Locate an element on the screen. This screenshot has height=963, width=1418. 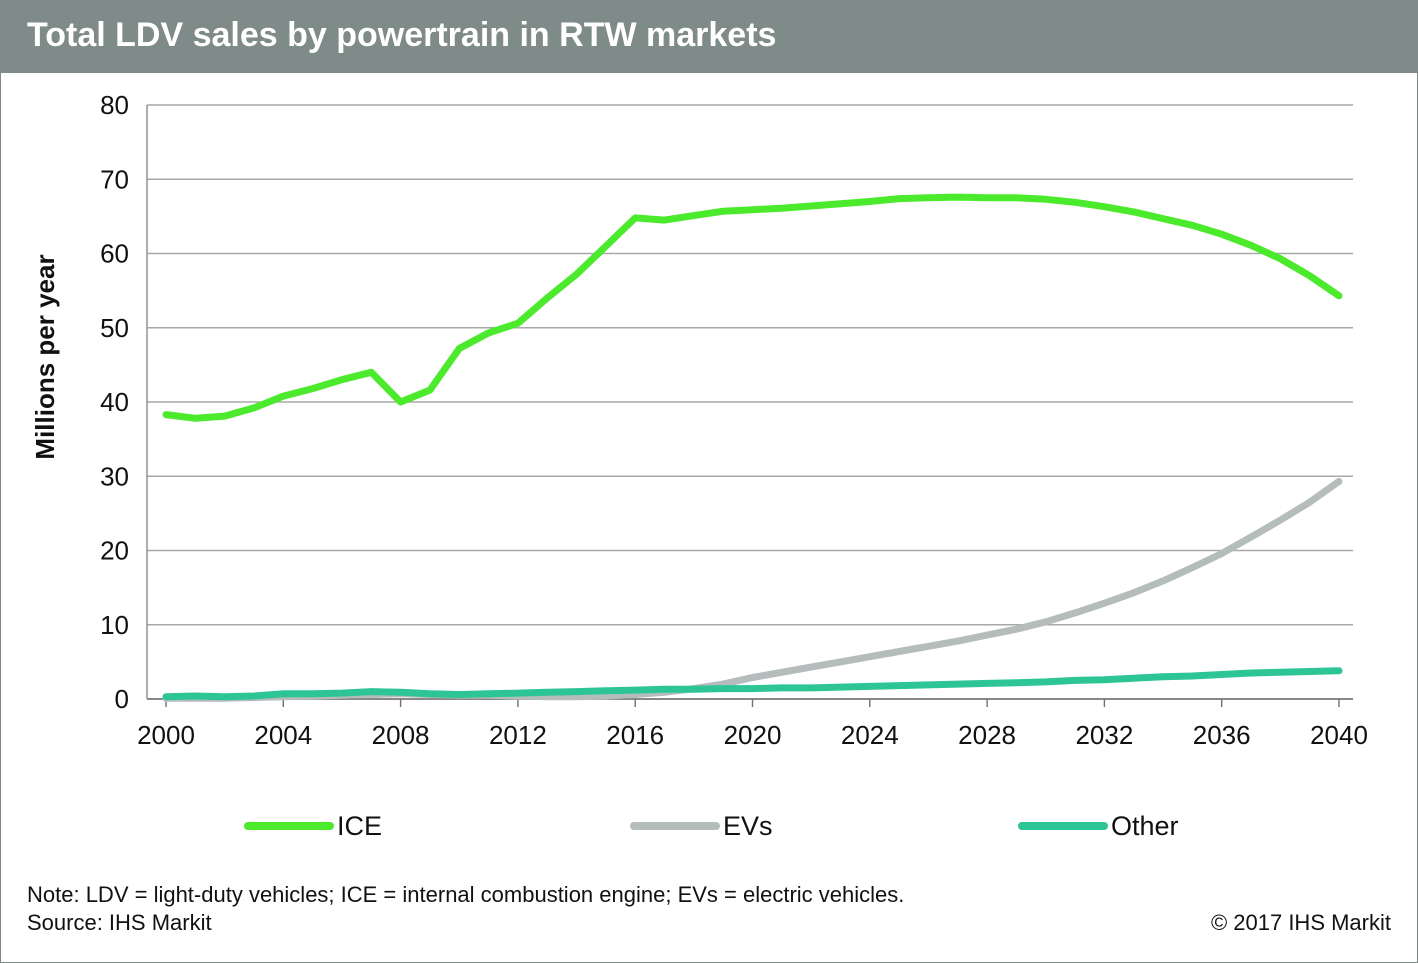
y-tick-label: 70 is located at coordinates (114, 179).